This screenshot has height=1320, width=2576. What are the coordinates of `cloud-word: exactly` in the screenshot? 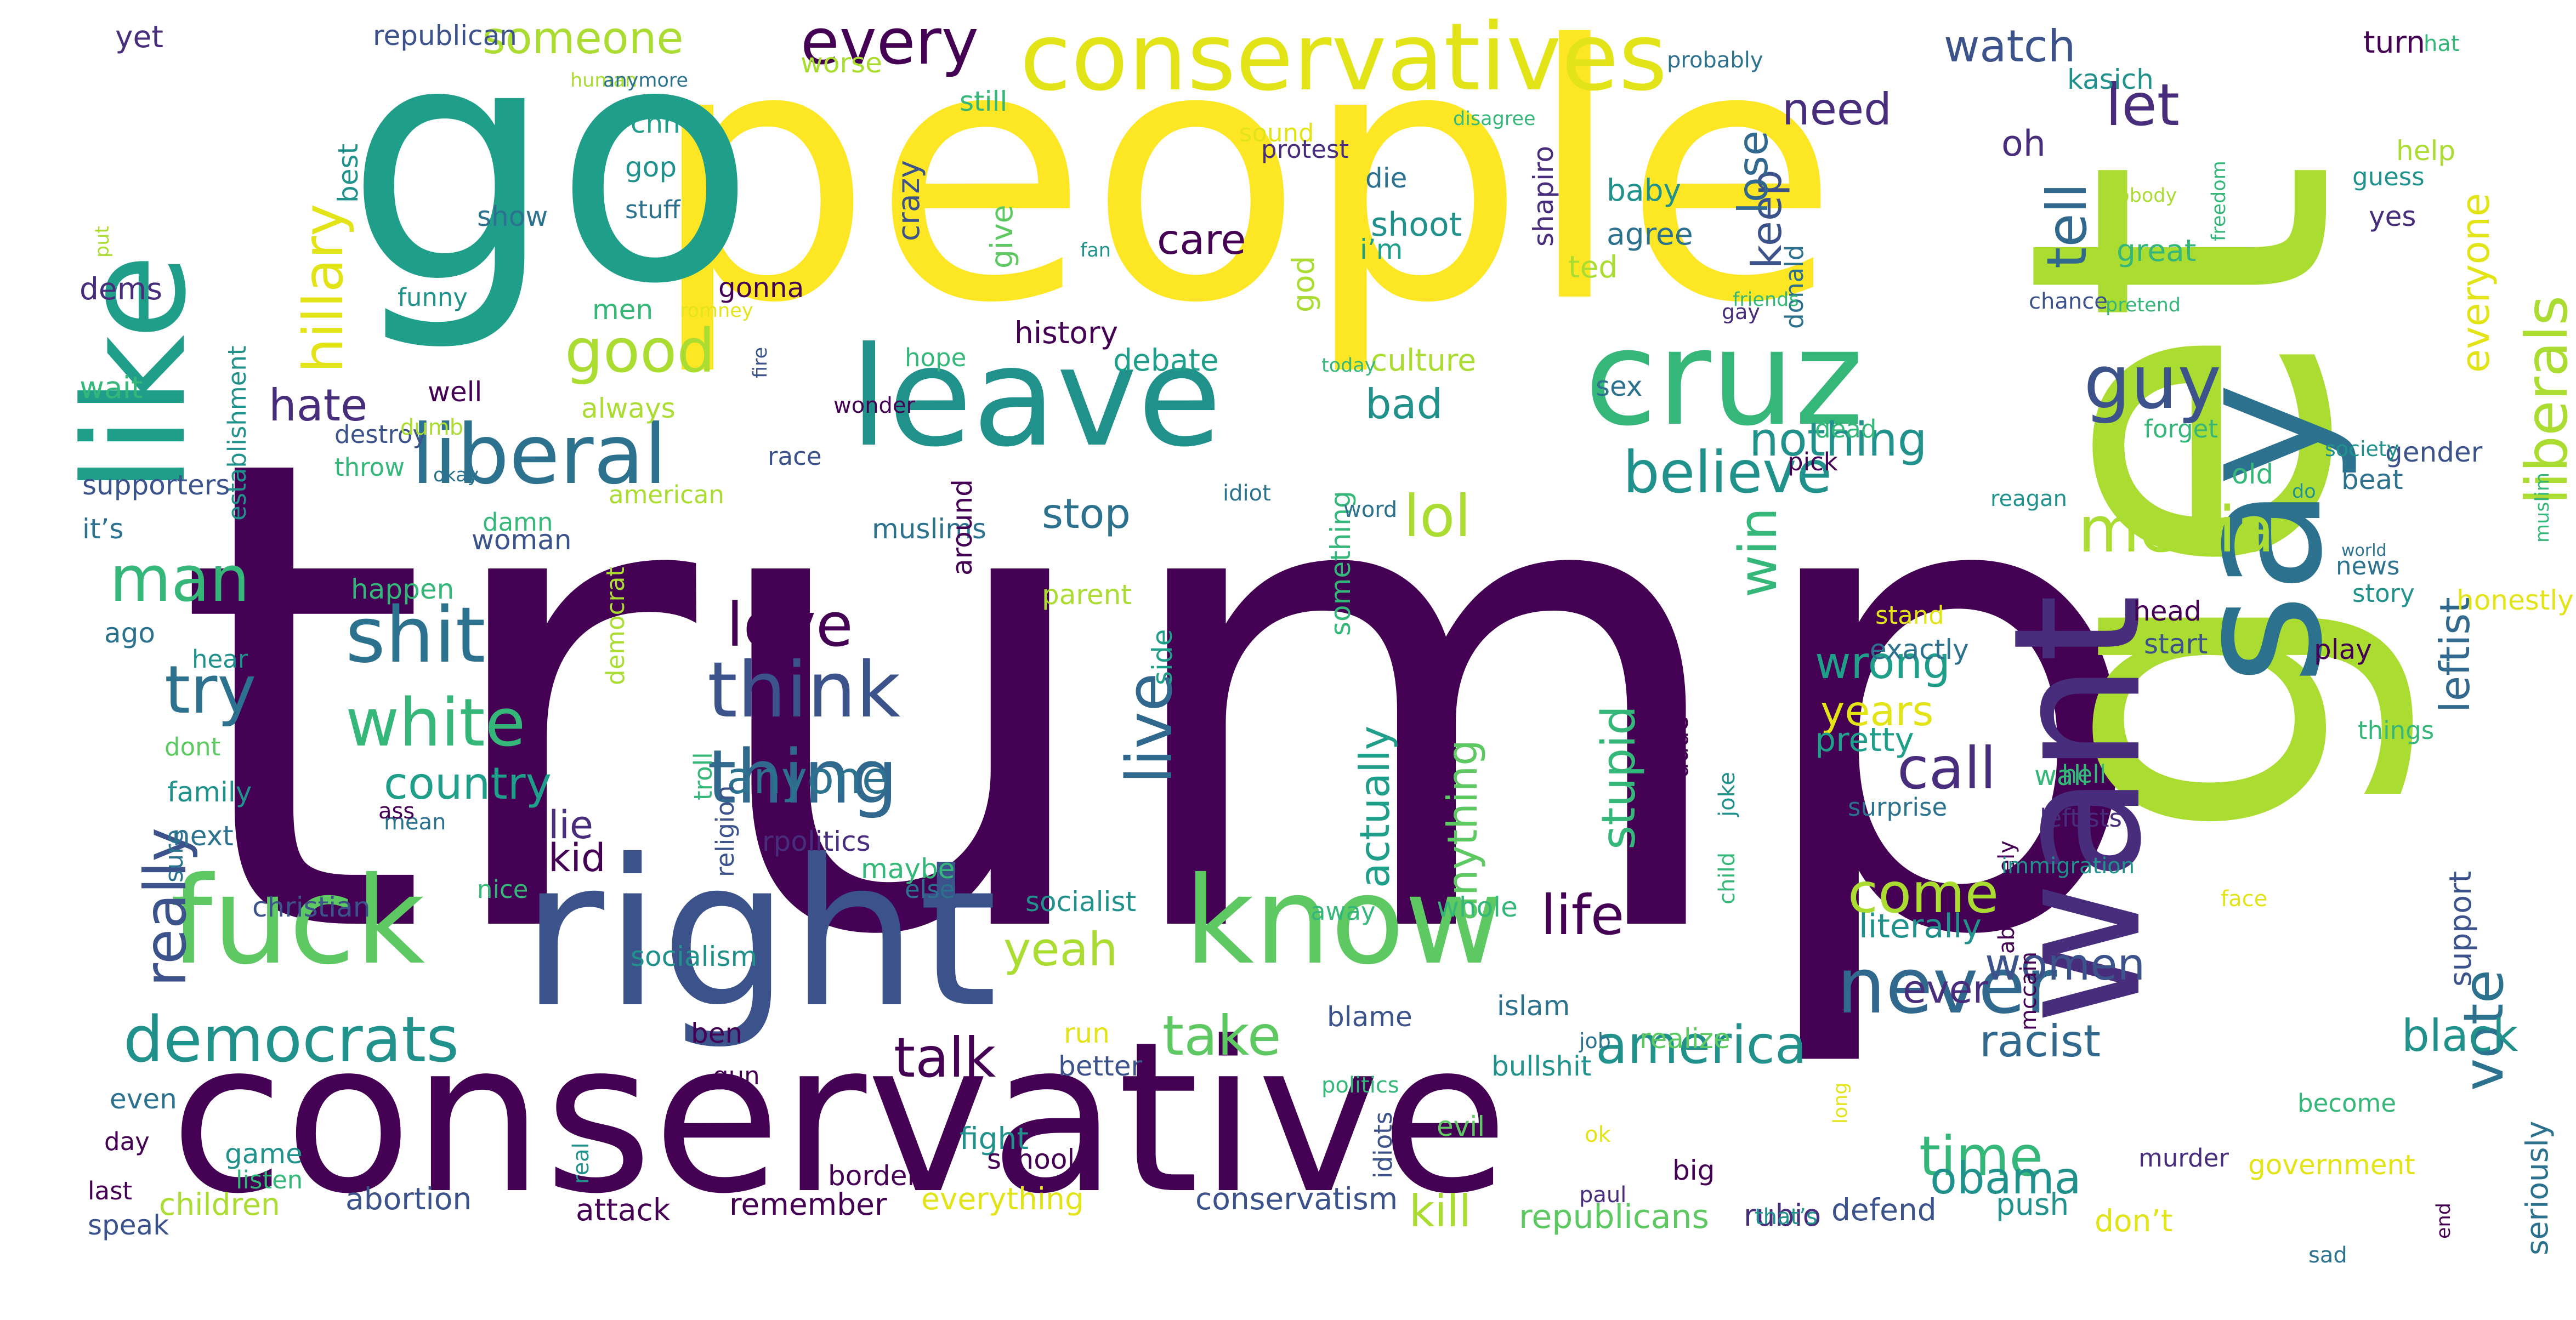 It's located at (1920, 649).